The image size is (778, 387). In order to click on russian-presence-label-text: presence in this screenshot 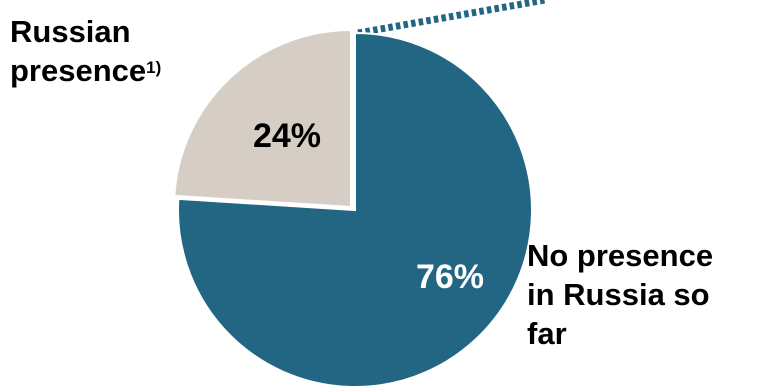, I will do `click(78, 70)`.